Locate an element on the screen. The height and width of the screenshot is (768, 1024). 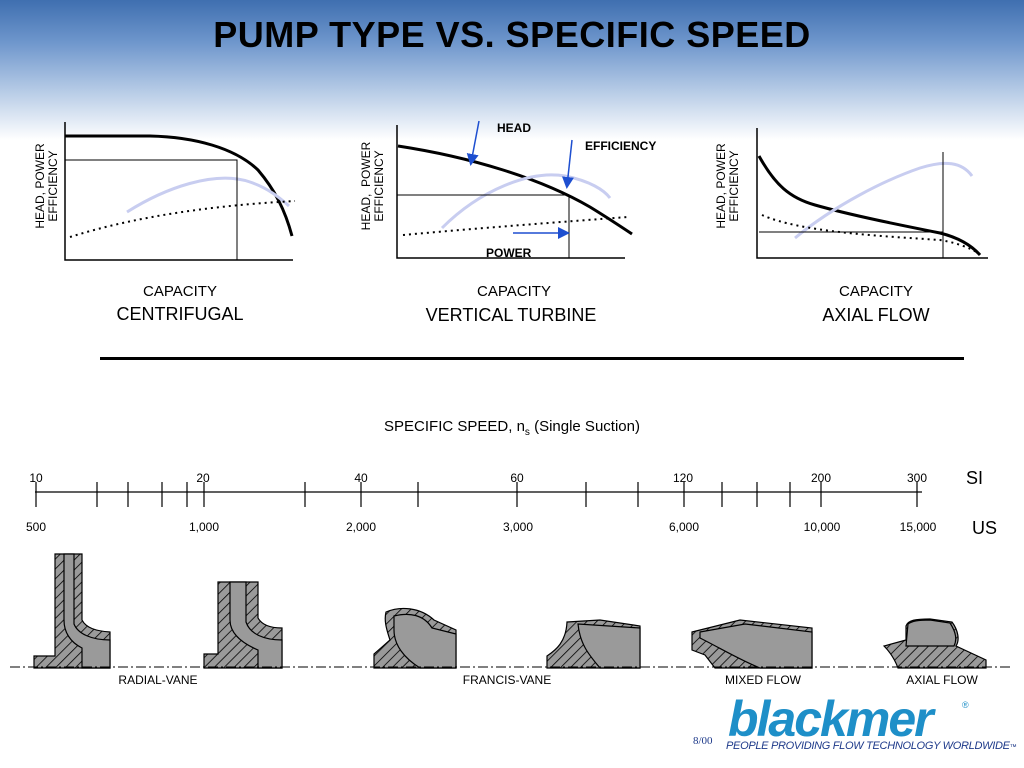
us-tick-label: 3,000 is located at coordinates (518, 527).